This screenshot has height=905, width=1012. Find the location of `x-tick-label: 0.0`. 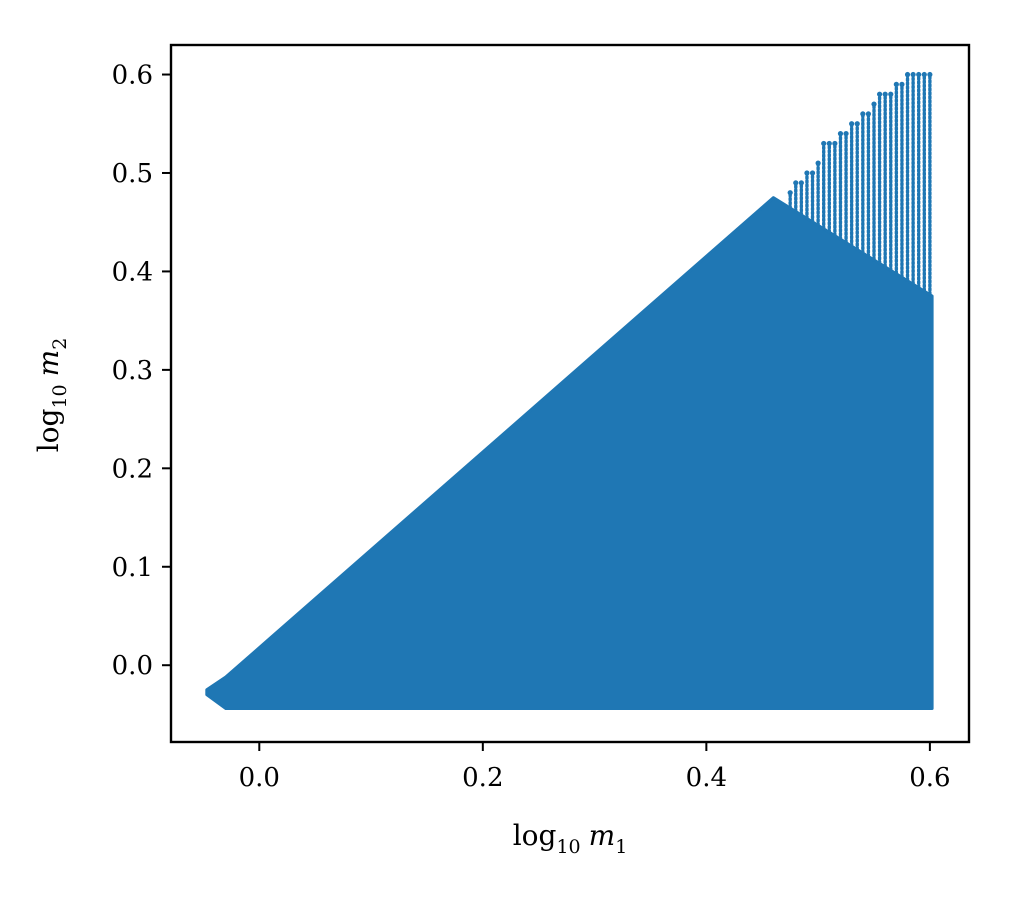

x-tick-label: 0.0 is located at coordinates (259, 778).